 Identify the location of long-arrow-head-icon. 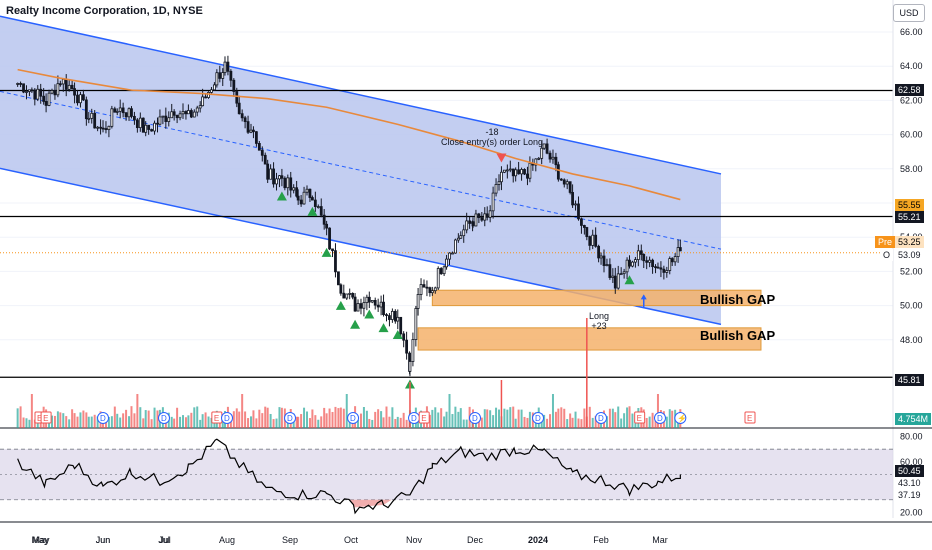
(643, 297).